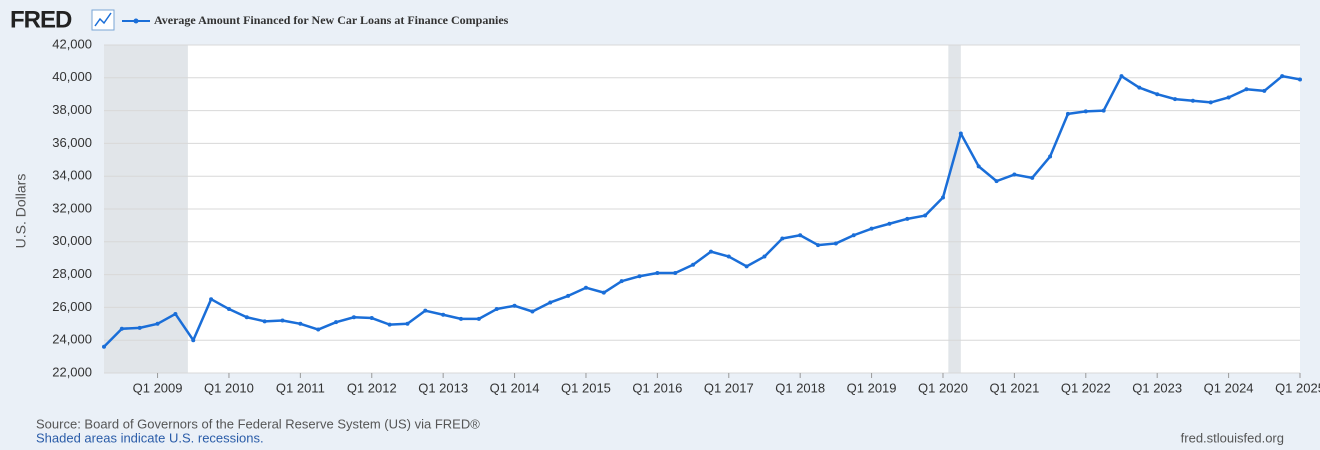 The width and height of the screenshot is (1320, 450). What do you see at coordinates (657, 387) in the screenshot?
I see `x-tick-label: Q1 2016` at bounding box center [657, 387].